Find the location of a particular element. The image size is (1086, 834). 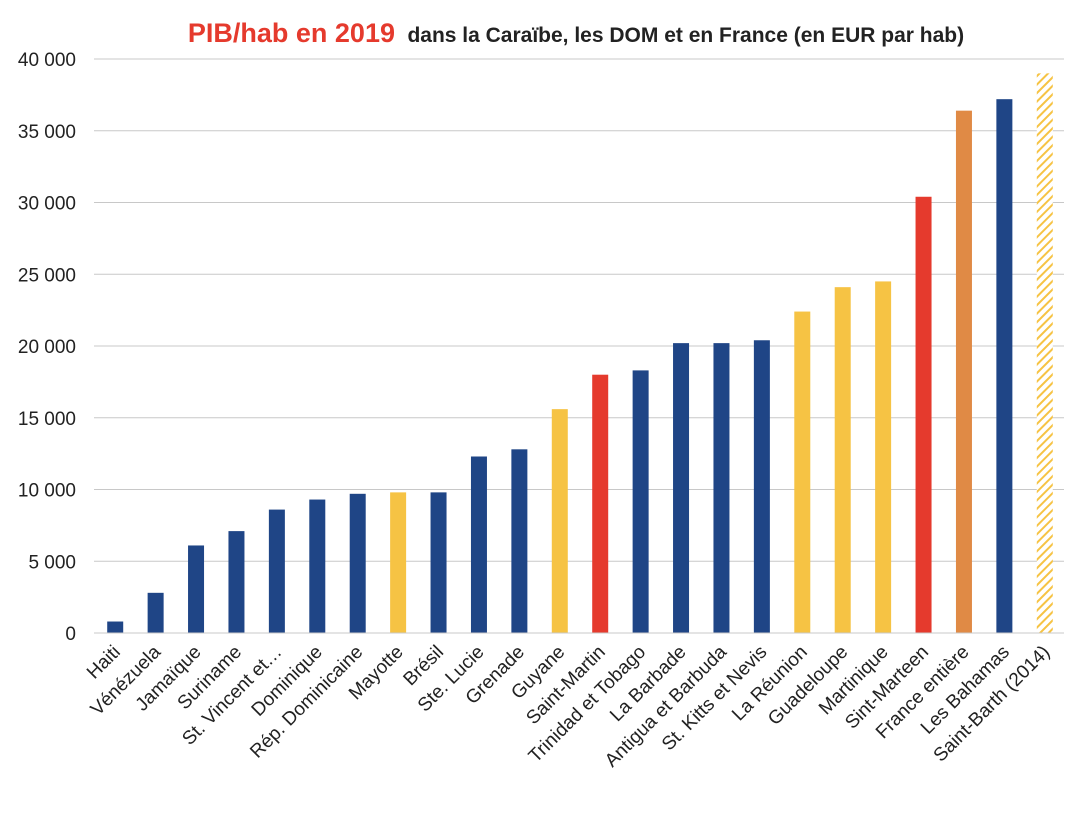

y-tick-label: 15 000 is located at coordinates (47, 419).